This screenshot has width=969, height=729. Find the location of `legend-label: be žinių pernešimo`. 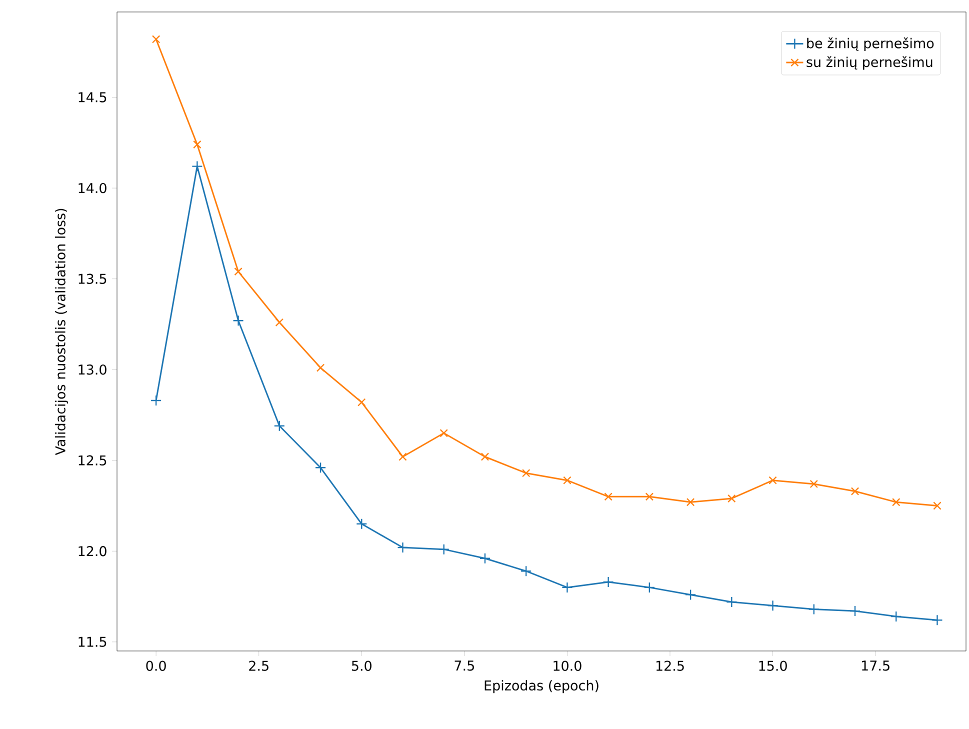

legend-label: be žinių pernešimo is located at coordinates (870, 44).